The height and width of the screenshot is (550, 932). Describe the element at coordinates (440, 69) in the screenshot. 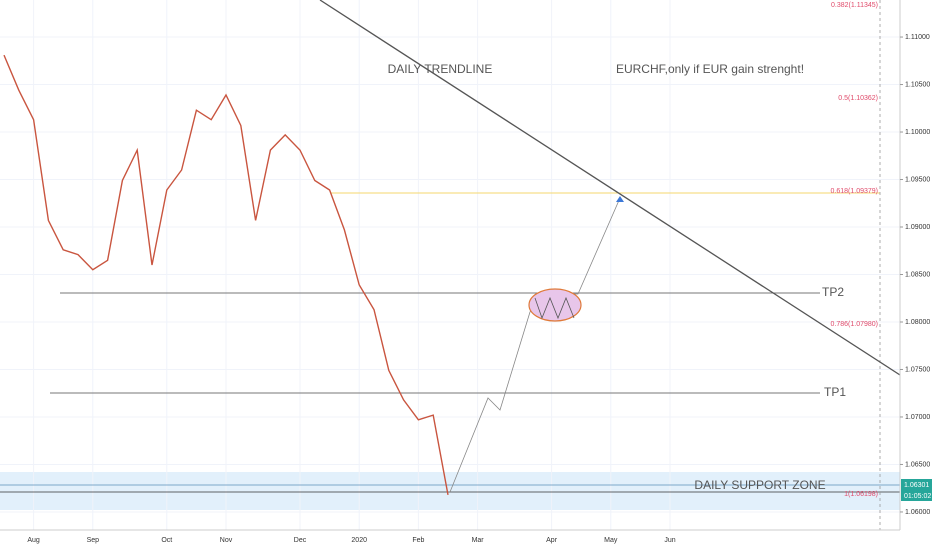

I see `annotation: DAILY TRENDLINE` at that location.